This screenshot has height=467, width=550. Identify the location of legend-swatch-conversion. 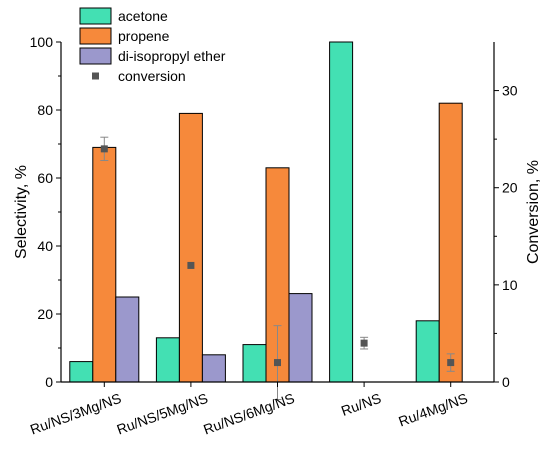
(95, 76).